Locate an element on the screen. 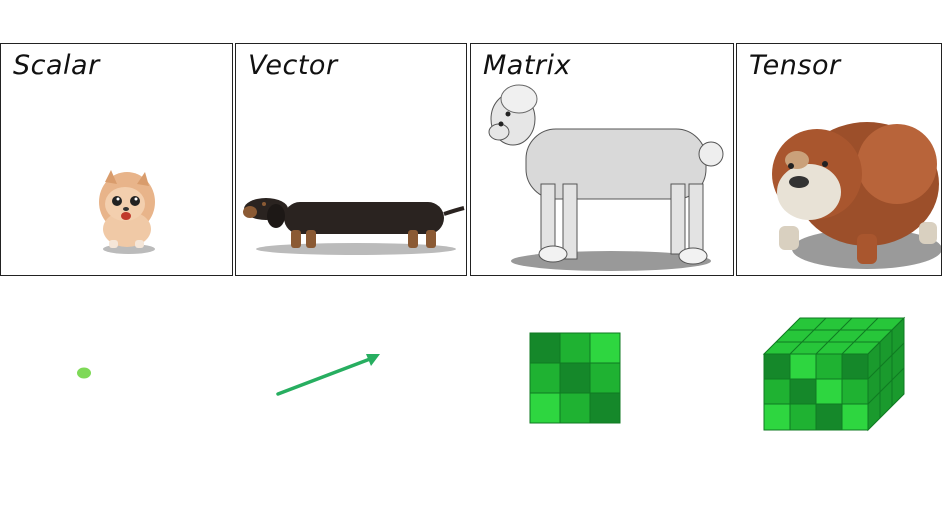  panel-title: Vector is located at coordinates (293, 65).